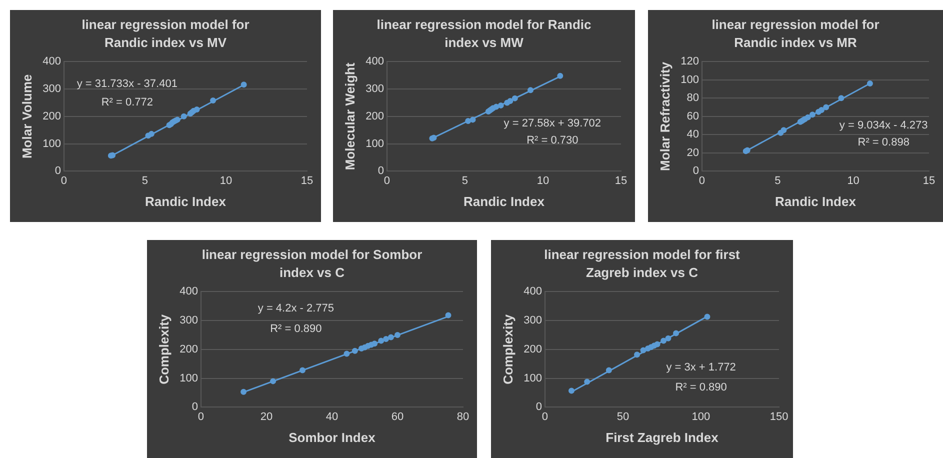 Image resolution: width=943 pixels, height=458 pixels. Describe the element at coordinates (332, 416) in the screenshot. I see `x-tick-label: 40` at that location.